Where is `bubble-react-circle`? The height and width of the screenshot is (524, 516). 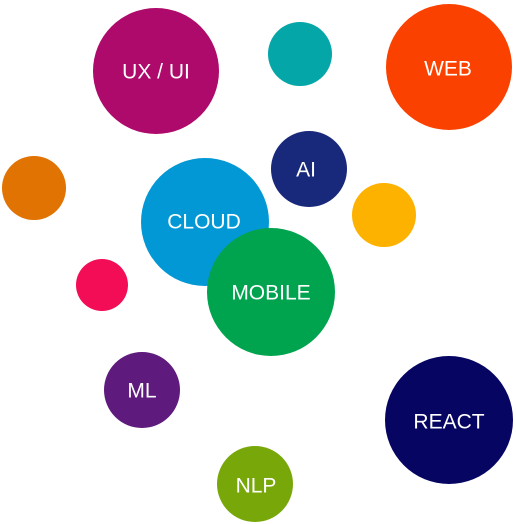 bubble-react-circle is located at coordinates (449, 420).